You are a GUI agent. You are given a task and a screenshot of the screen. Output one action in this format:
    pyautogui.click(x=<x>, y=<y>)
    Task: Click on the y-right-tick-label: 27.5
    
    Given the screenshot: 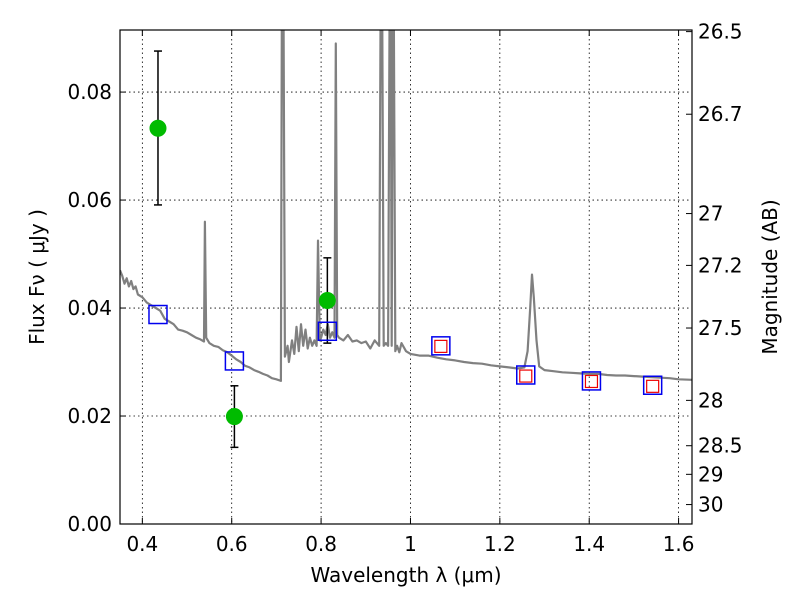 What is the action you would take?
    pyautogui.click(x=720, y=328)
    